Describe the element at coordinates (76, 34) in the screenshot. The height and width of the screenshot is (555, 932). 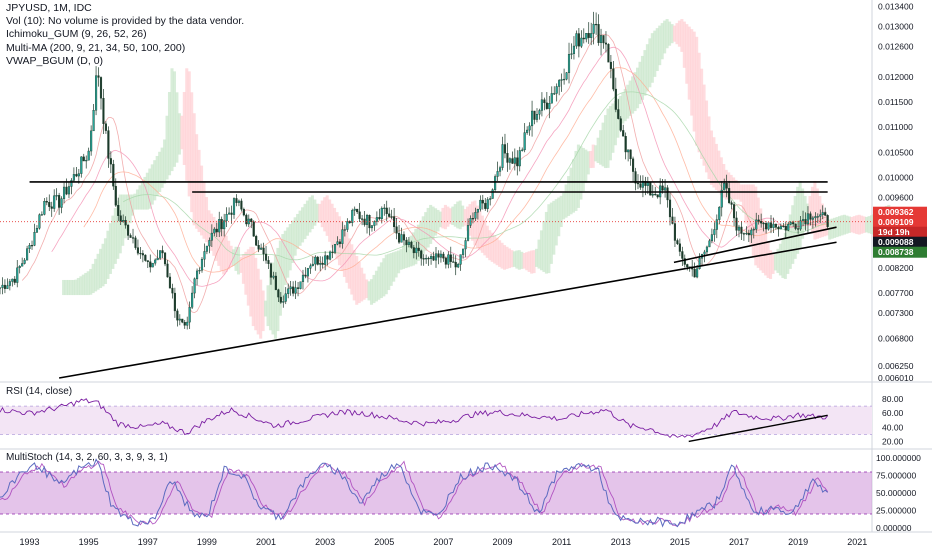
I see `indicator-ichimoku: Ichimoku_GUM (9, 26, 52, 26)` at that location.